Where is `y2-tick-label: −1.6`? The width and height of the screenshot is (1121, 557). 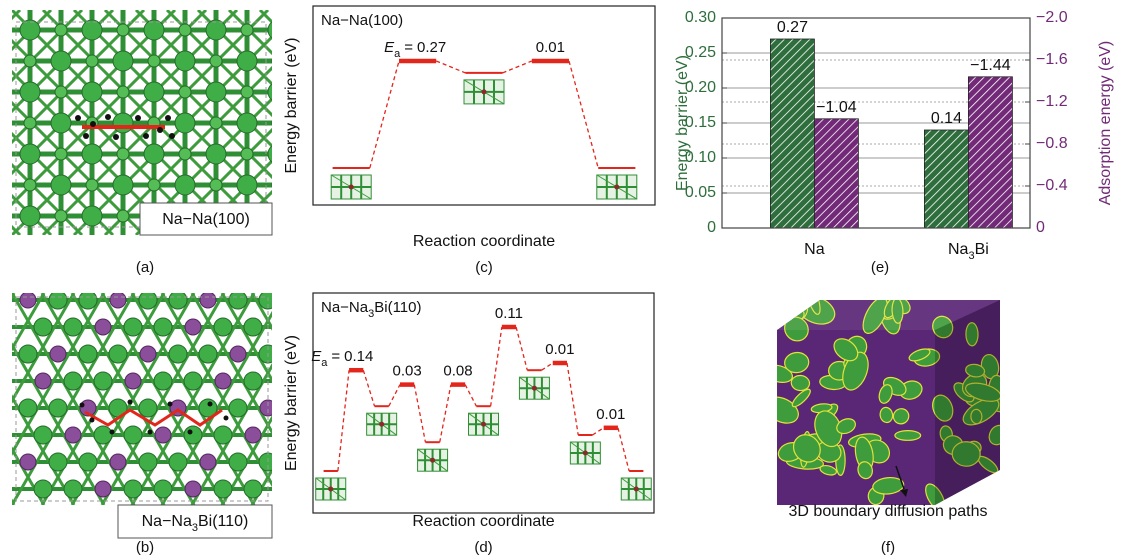 y2-tick-label: −1.6 is located at coordinates (1052, 59).